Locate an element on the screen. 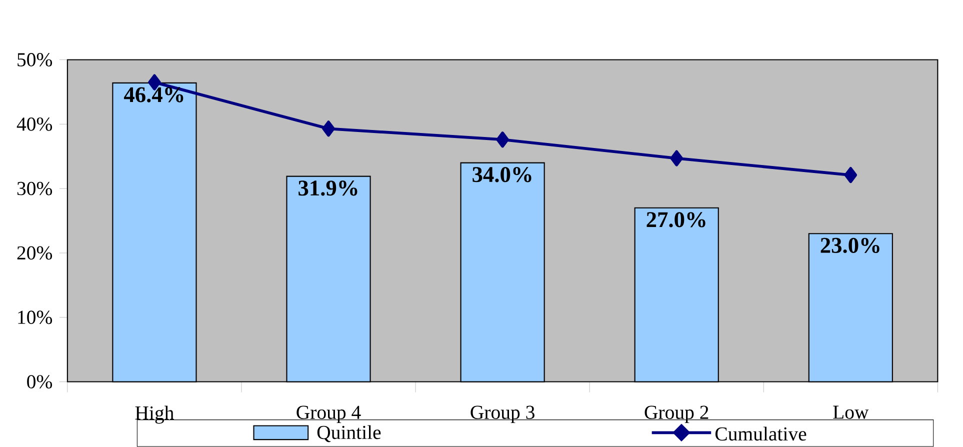 This screenshot has height=447, width=963. y-tick-label: 30% is located at coordinates (34, 189).